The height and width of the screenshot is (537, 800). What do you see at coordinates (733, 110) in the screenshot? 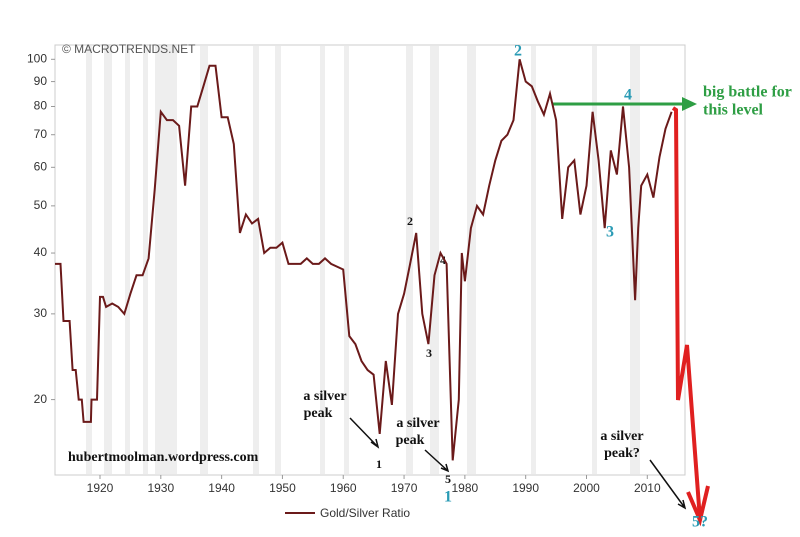
I see `annotation: this level` at bounding box center [733, 110].